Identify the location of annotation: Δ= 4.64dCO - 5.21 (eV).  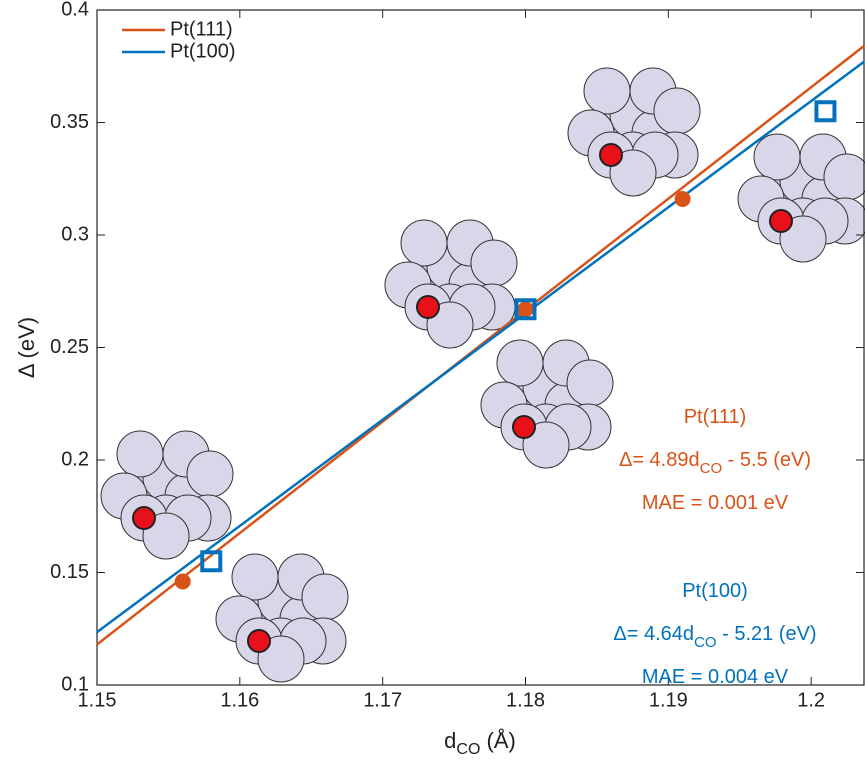
(714, 637).